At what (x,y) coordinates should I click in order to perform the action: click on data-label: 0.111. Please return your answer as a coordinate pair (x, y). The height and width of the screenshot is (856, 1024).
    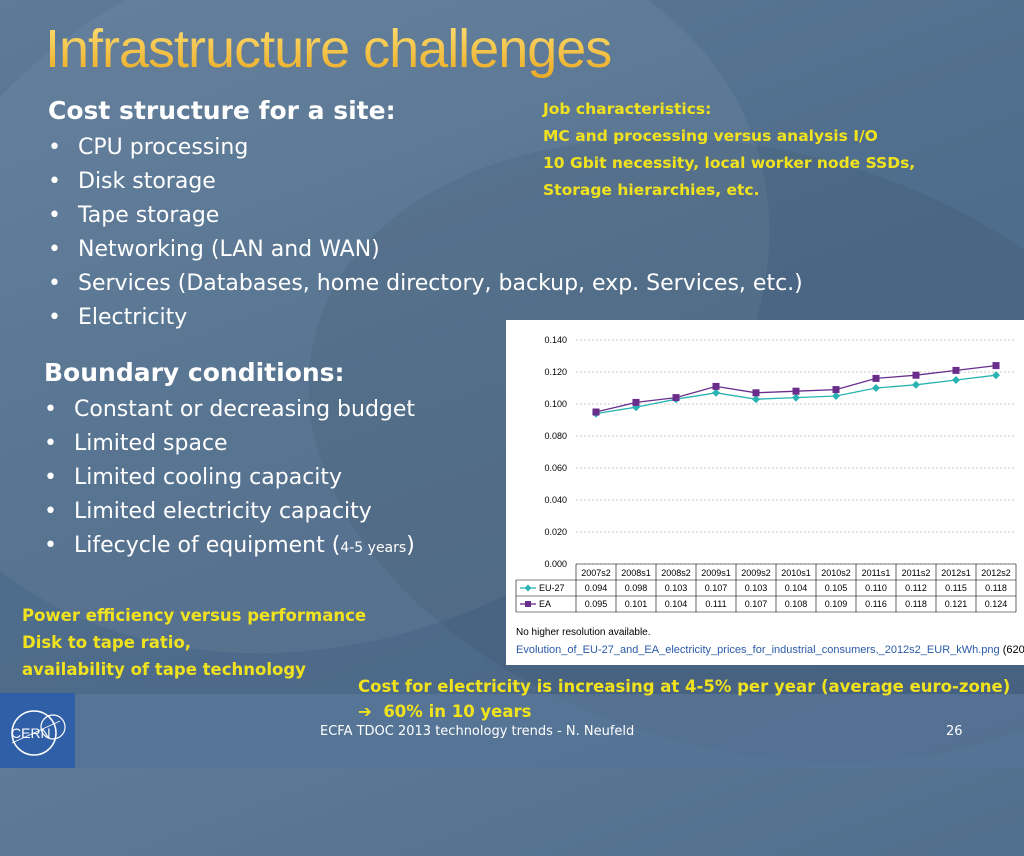
    Looking at the image, I should click on (715, 604).